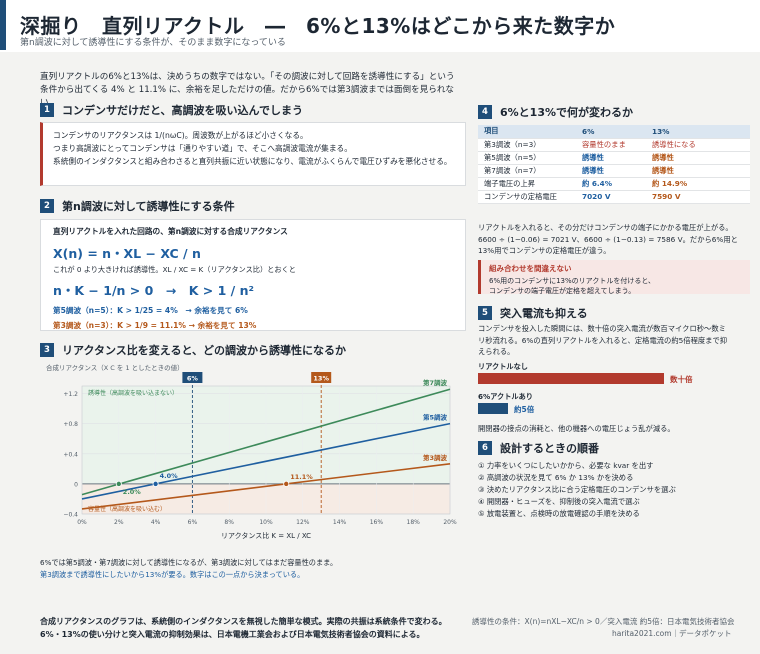  Describe the element at coordinates (566, 465) in the screenshot. I see `step-item: ① 力率をいくつにしたいかから、必要な kvar を出す` at that location.